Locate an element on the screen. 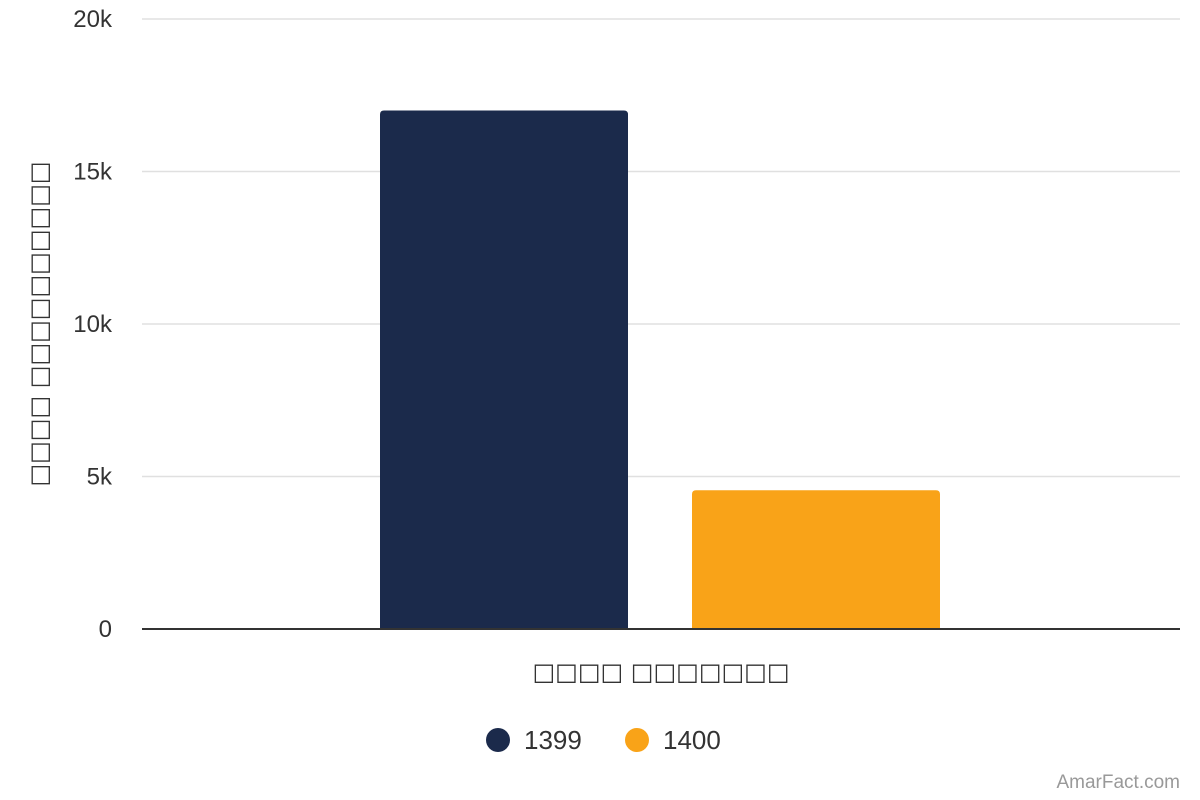  y-tick-label: 10k is located at coordinates (93, 324).